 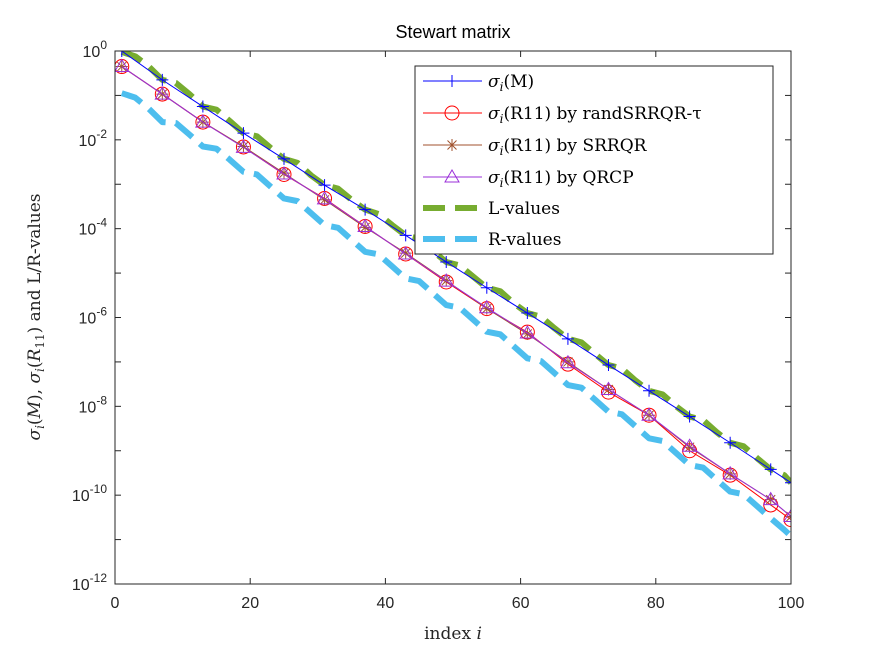 I want to click on x-tick-label: 0, so click(x=115, y=603).